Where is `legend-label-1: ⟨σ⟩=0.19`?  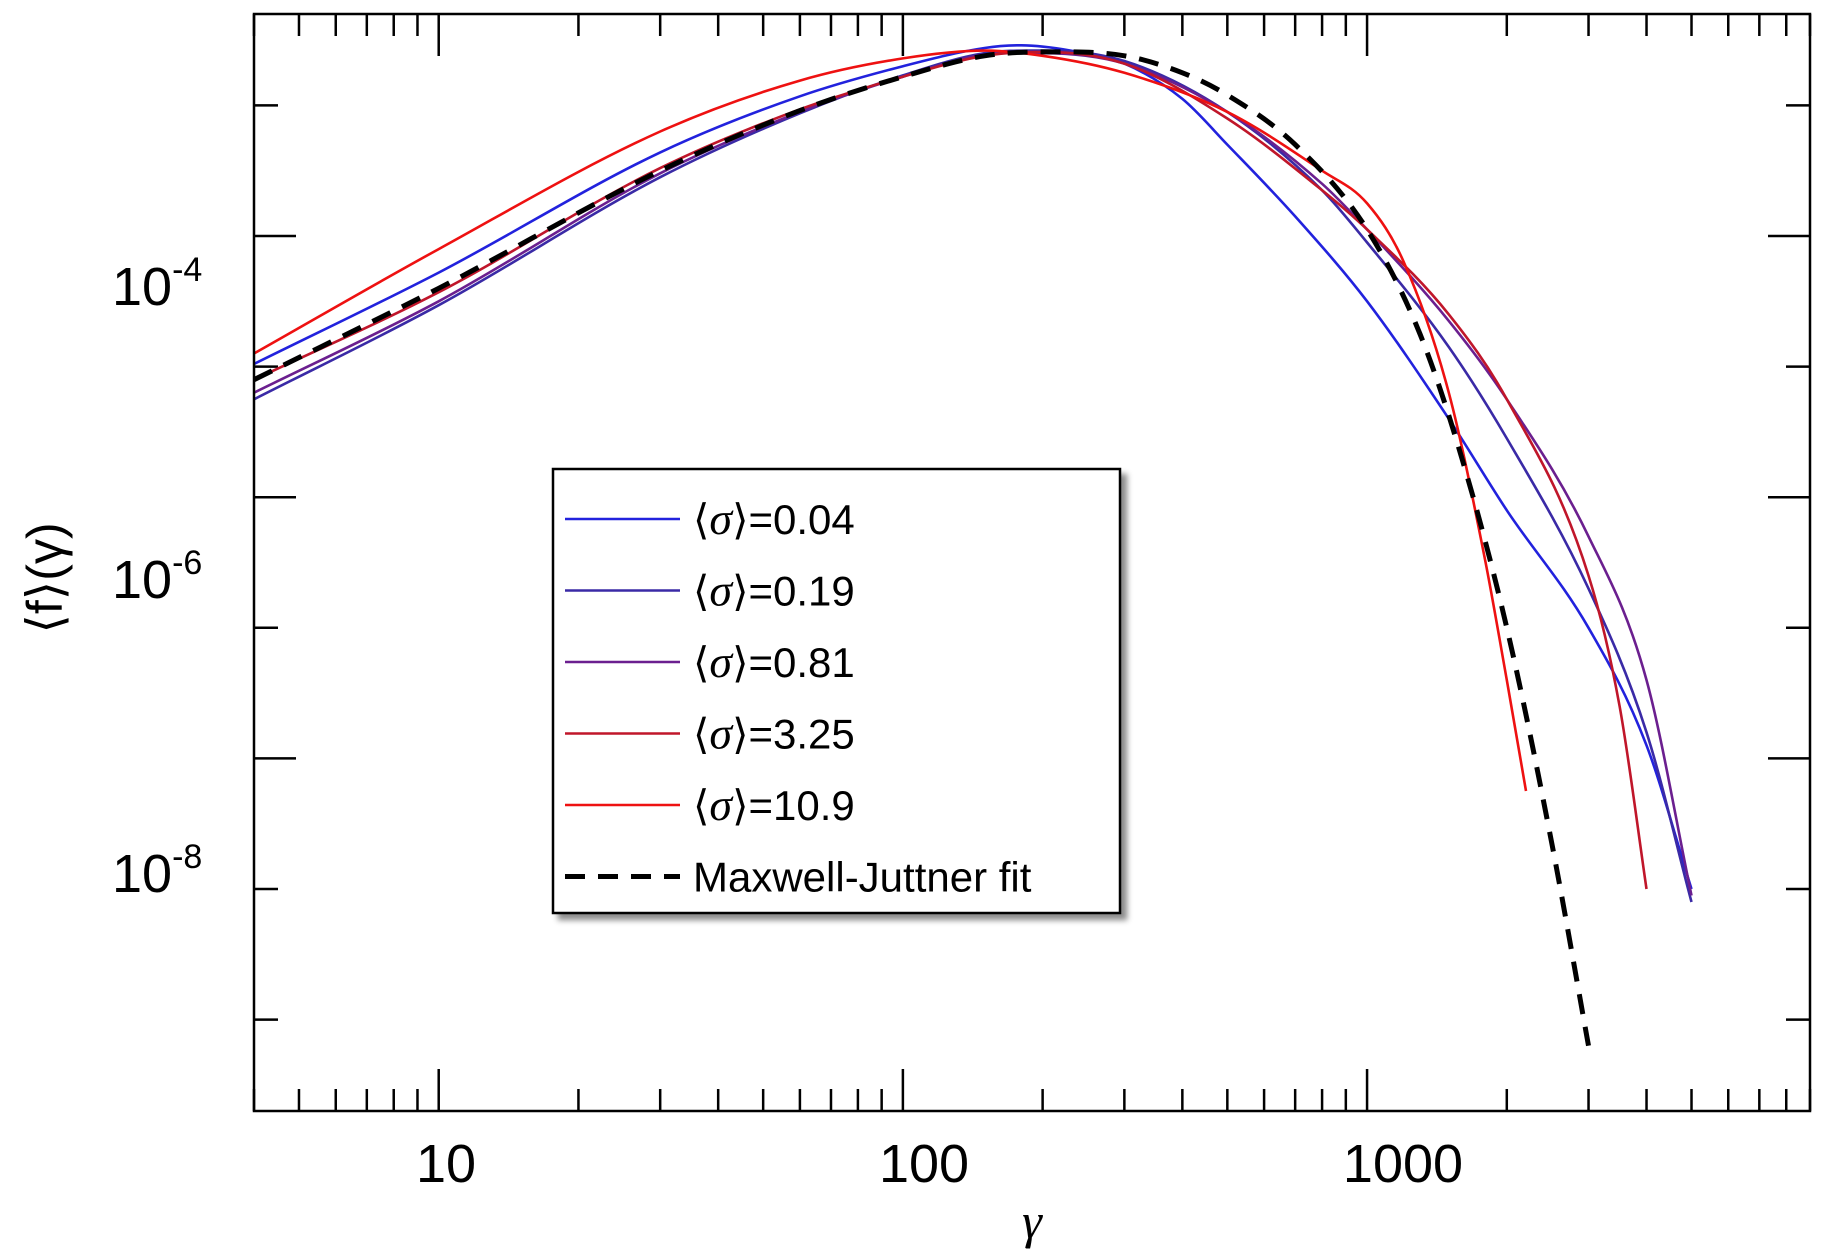 legend-label-1: ⟨σ⟩=0.19 is located at coordinates (774, 590).